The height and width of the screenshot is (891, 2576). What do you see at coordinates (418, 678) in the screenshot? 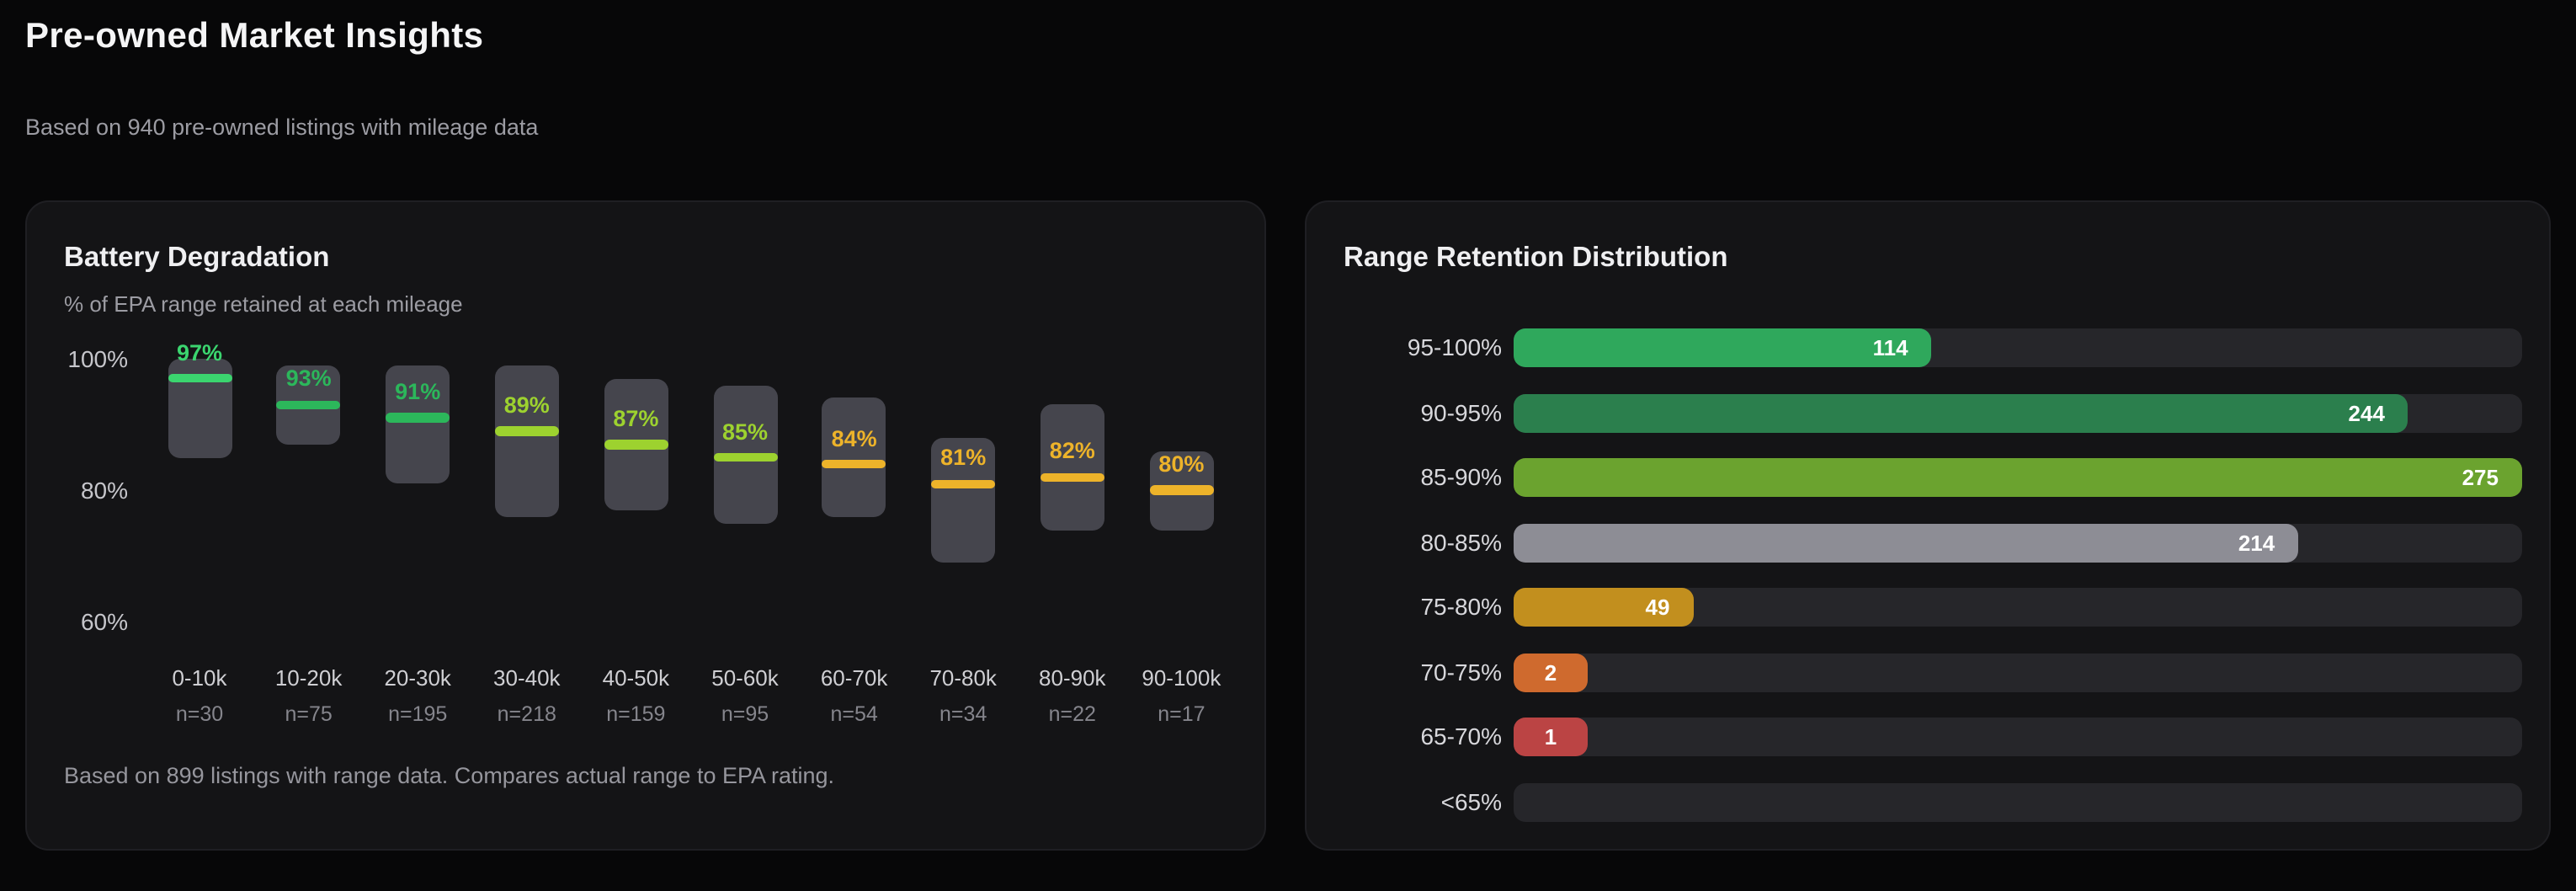
I see `x-axis-category-label: 20-30k` at bounding box center [418, 678].